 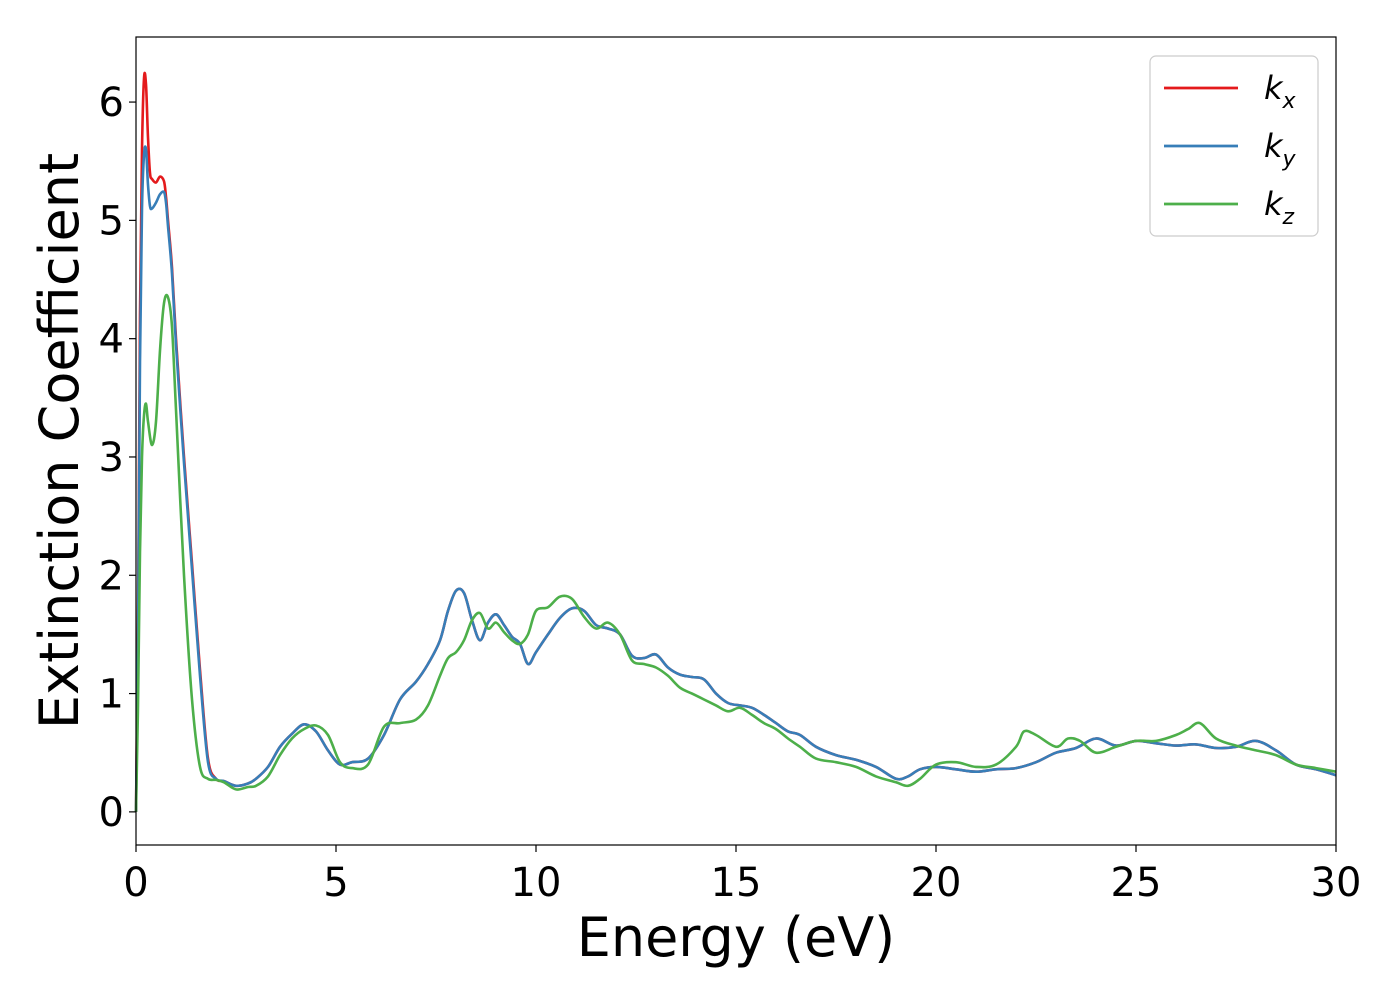 I want to click on y-tick-label: 4, so click(x=111, y=340).